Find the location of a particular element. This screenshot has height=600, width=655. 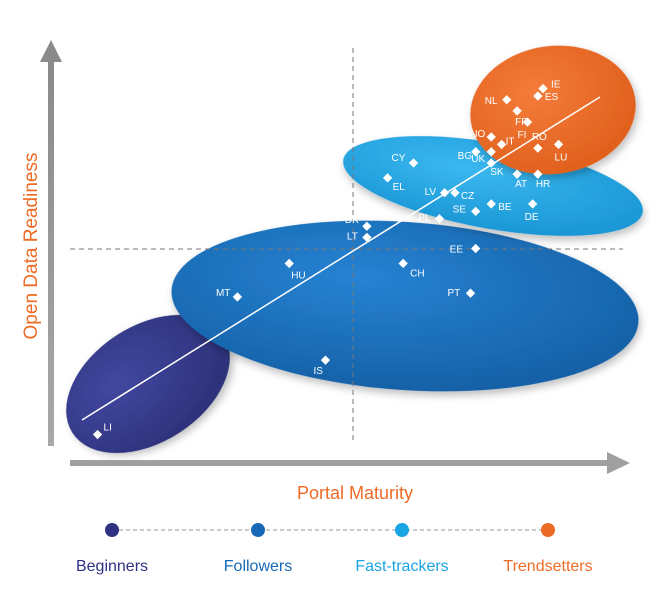

point-label-ro: RO is located at coordinates (539, 137).